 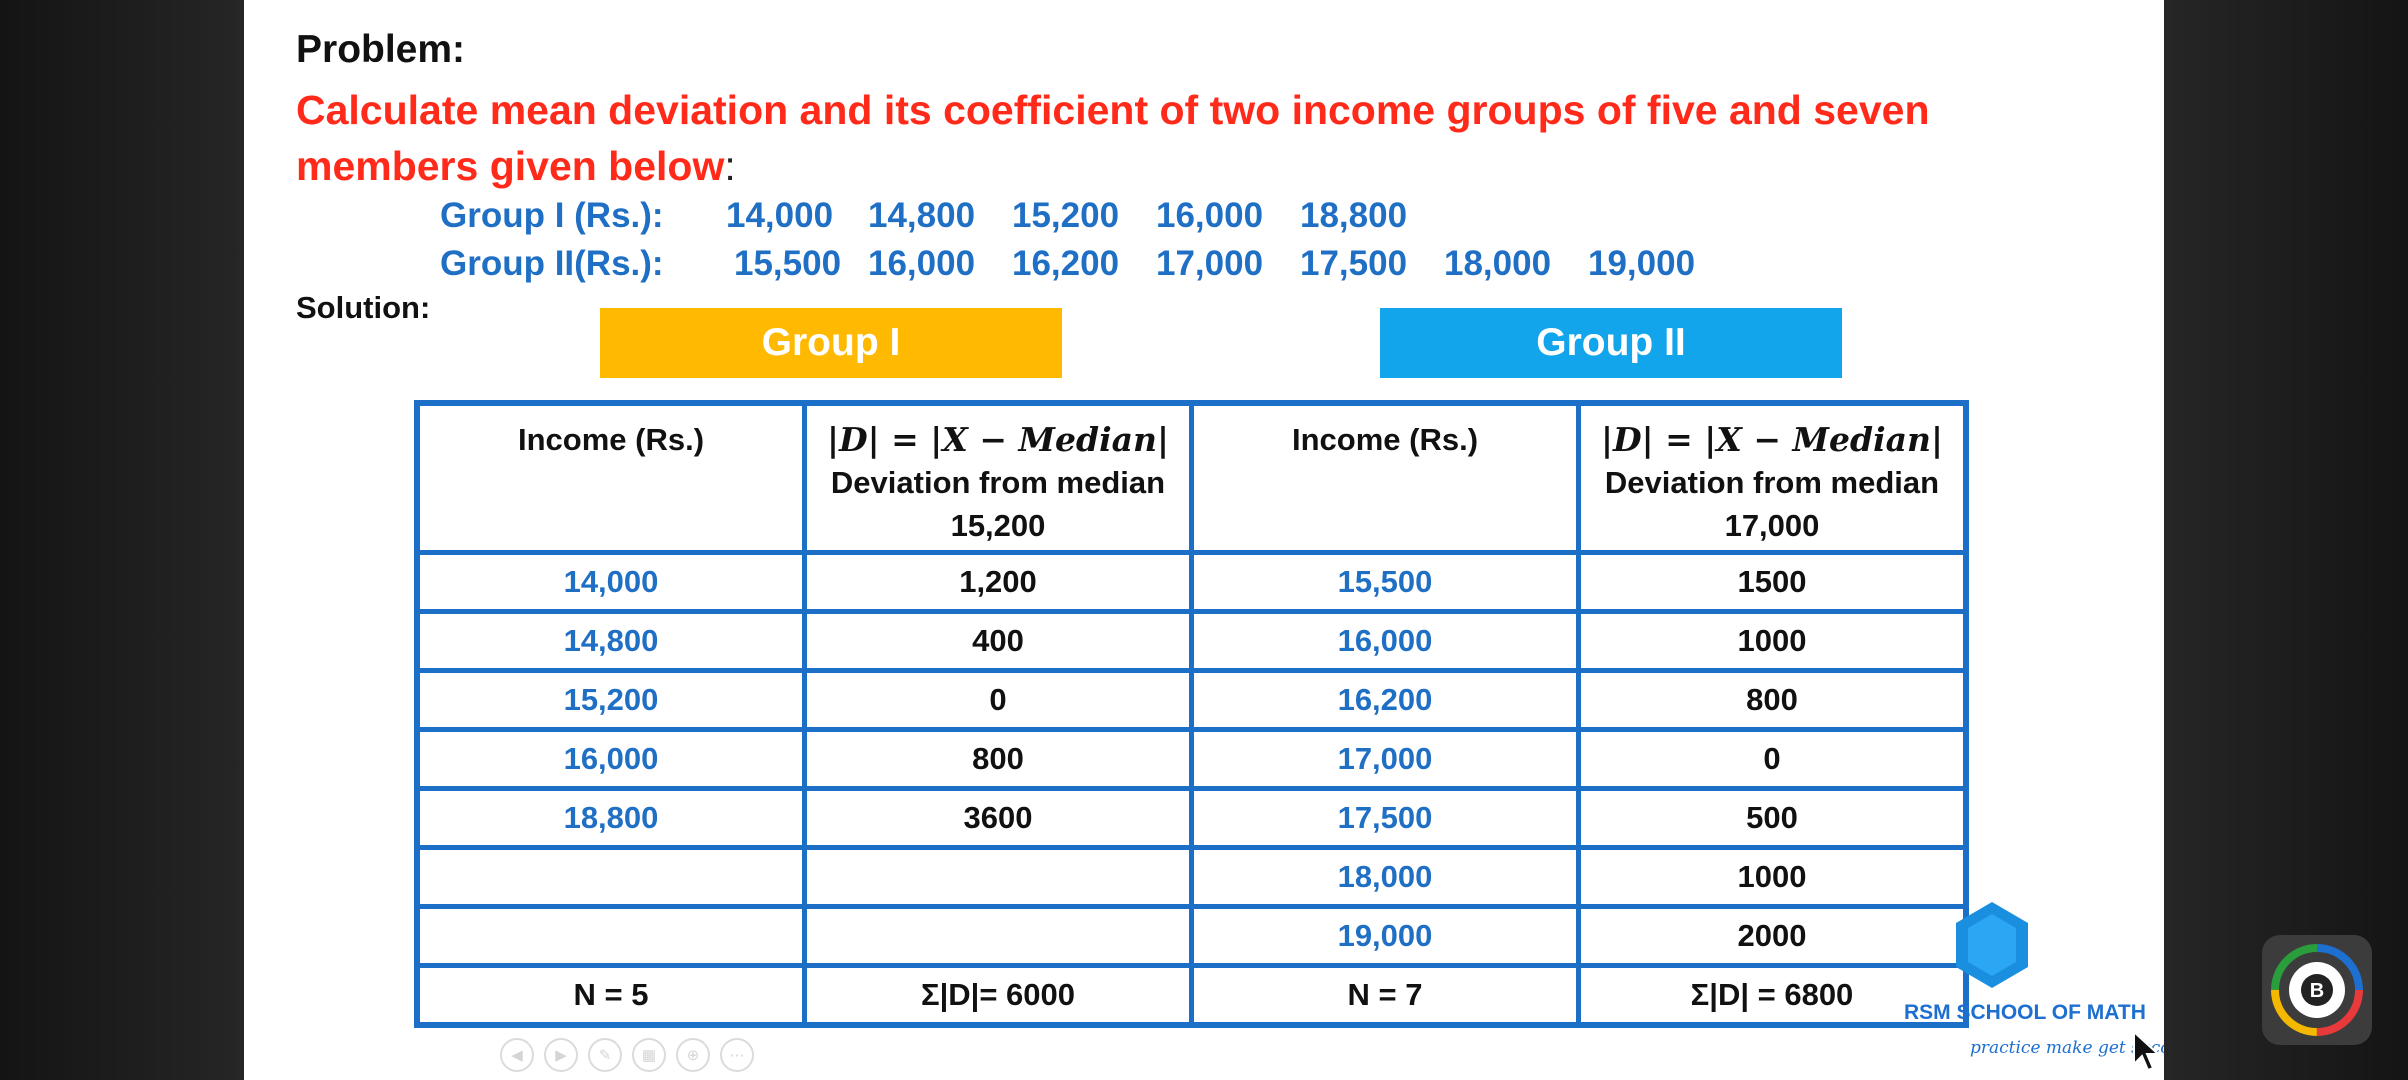 I want to click on group-2-value: 15,500, so click(x=788, y=263).